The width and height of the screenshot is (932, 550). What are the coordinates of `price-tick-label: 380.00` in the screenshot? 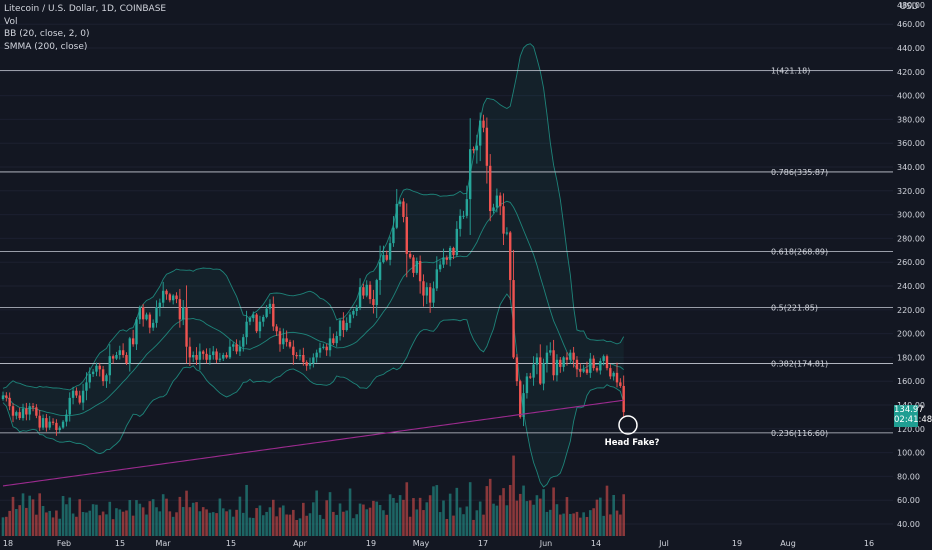 It's located at (911, 119).